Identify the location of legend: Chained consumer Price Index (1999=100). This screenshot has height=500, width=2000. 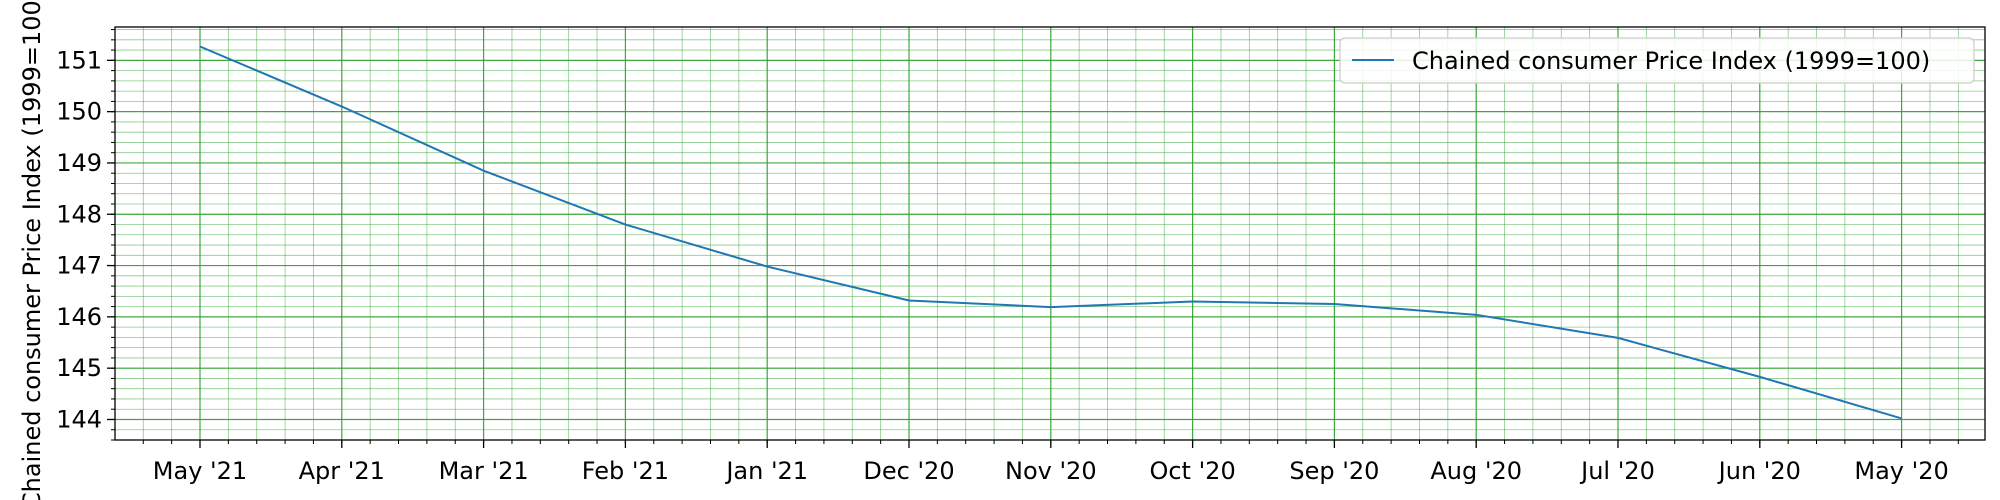
(1657, 60).